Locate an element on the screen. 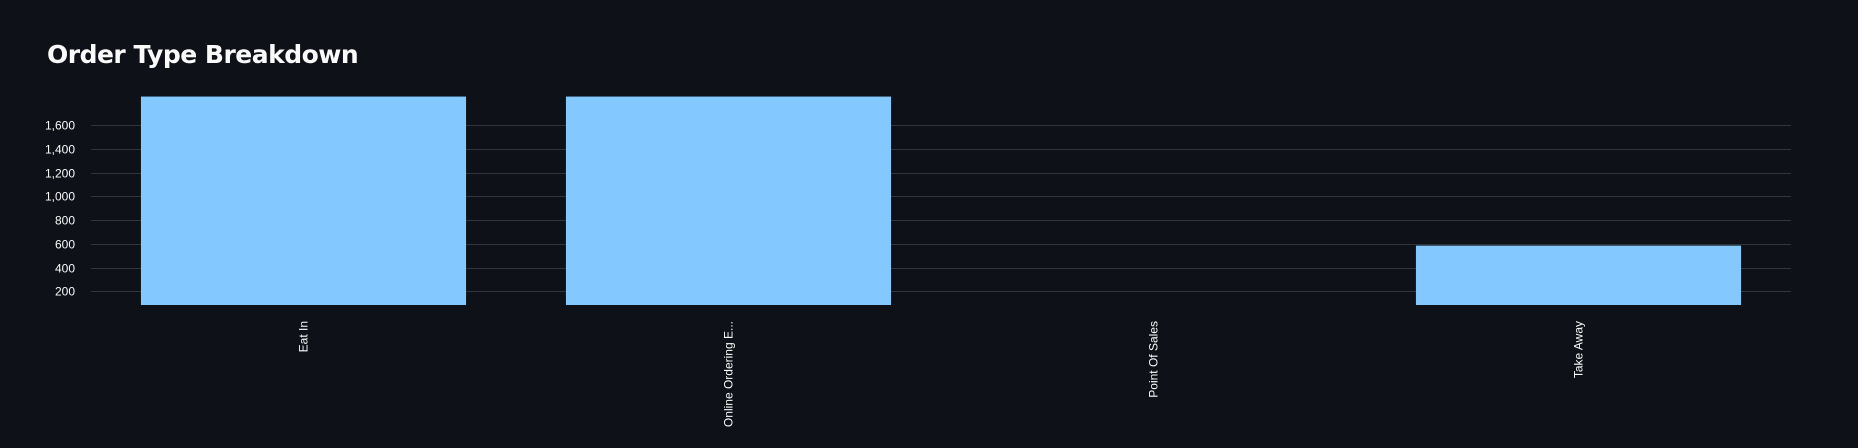 This screenshot has height=448, width=1858. y-tick-label: 1,000 is located at coordinates (60, 197).